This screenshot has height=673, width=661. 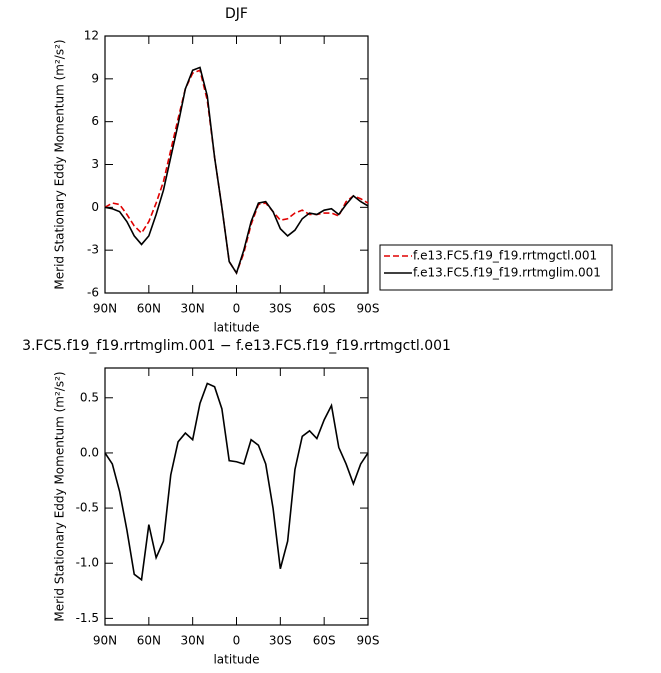 I want to click on y-tick-label: -0.5, so click(x=87, y=508).